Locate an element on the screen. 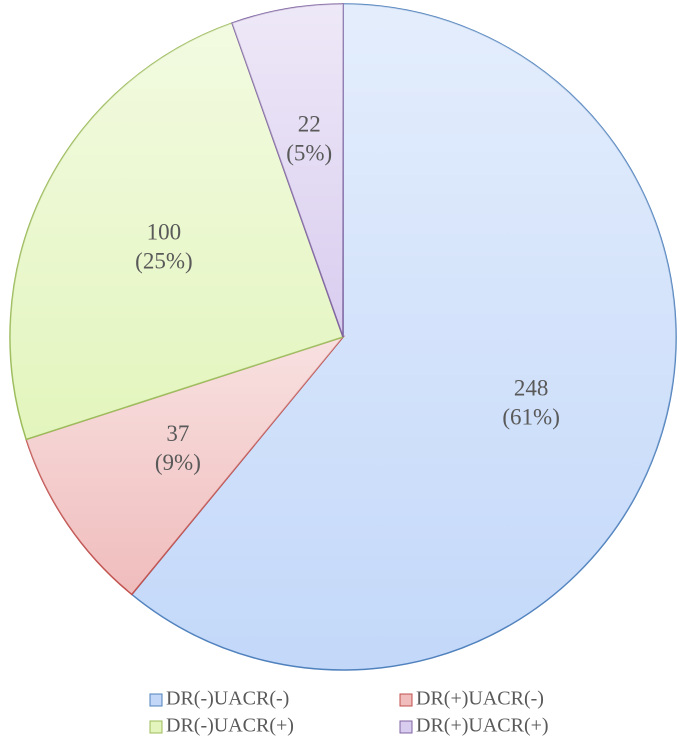  data-label: 37 is located at coordinates (177, 433).